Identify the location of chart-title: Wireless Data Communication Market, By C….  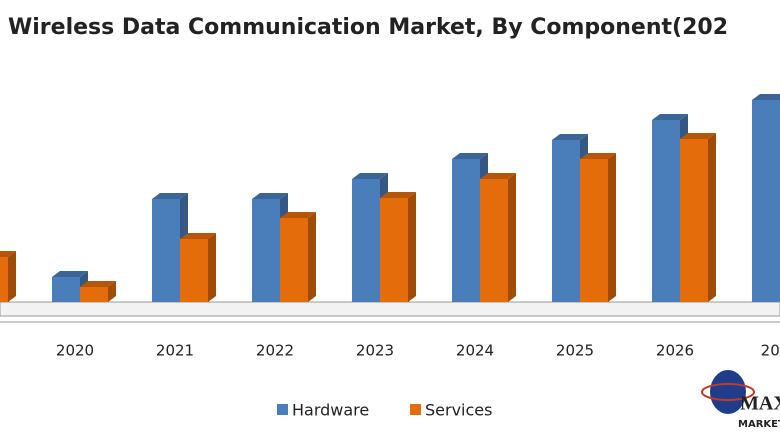
(368, 27).